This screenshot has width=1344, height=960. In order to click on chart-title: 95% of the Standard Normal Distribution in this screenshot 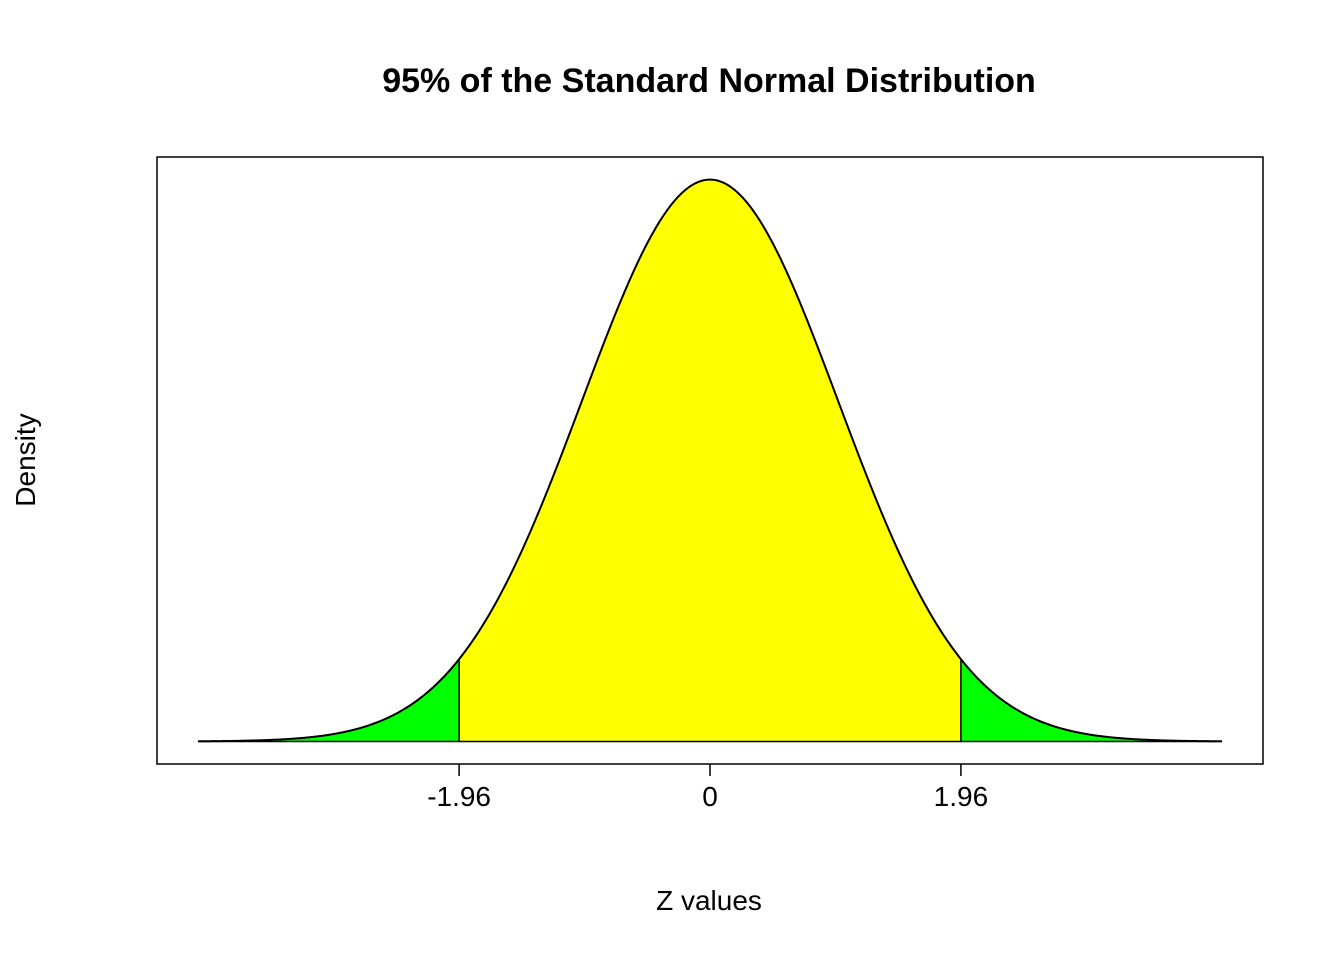, I will do `click(709, 81)`.